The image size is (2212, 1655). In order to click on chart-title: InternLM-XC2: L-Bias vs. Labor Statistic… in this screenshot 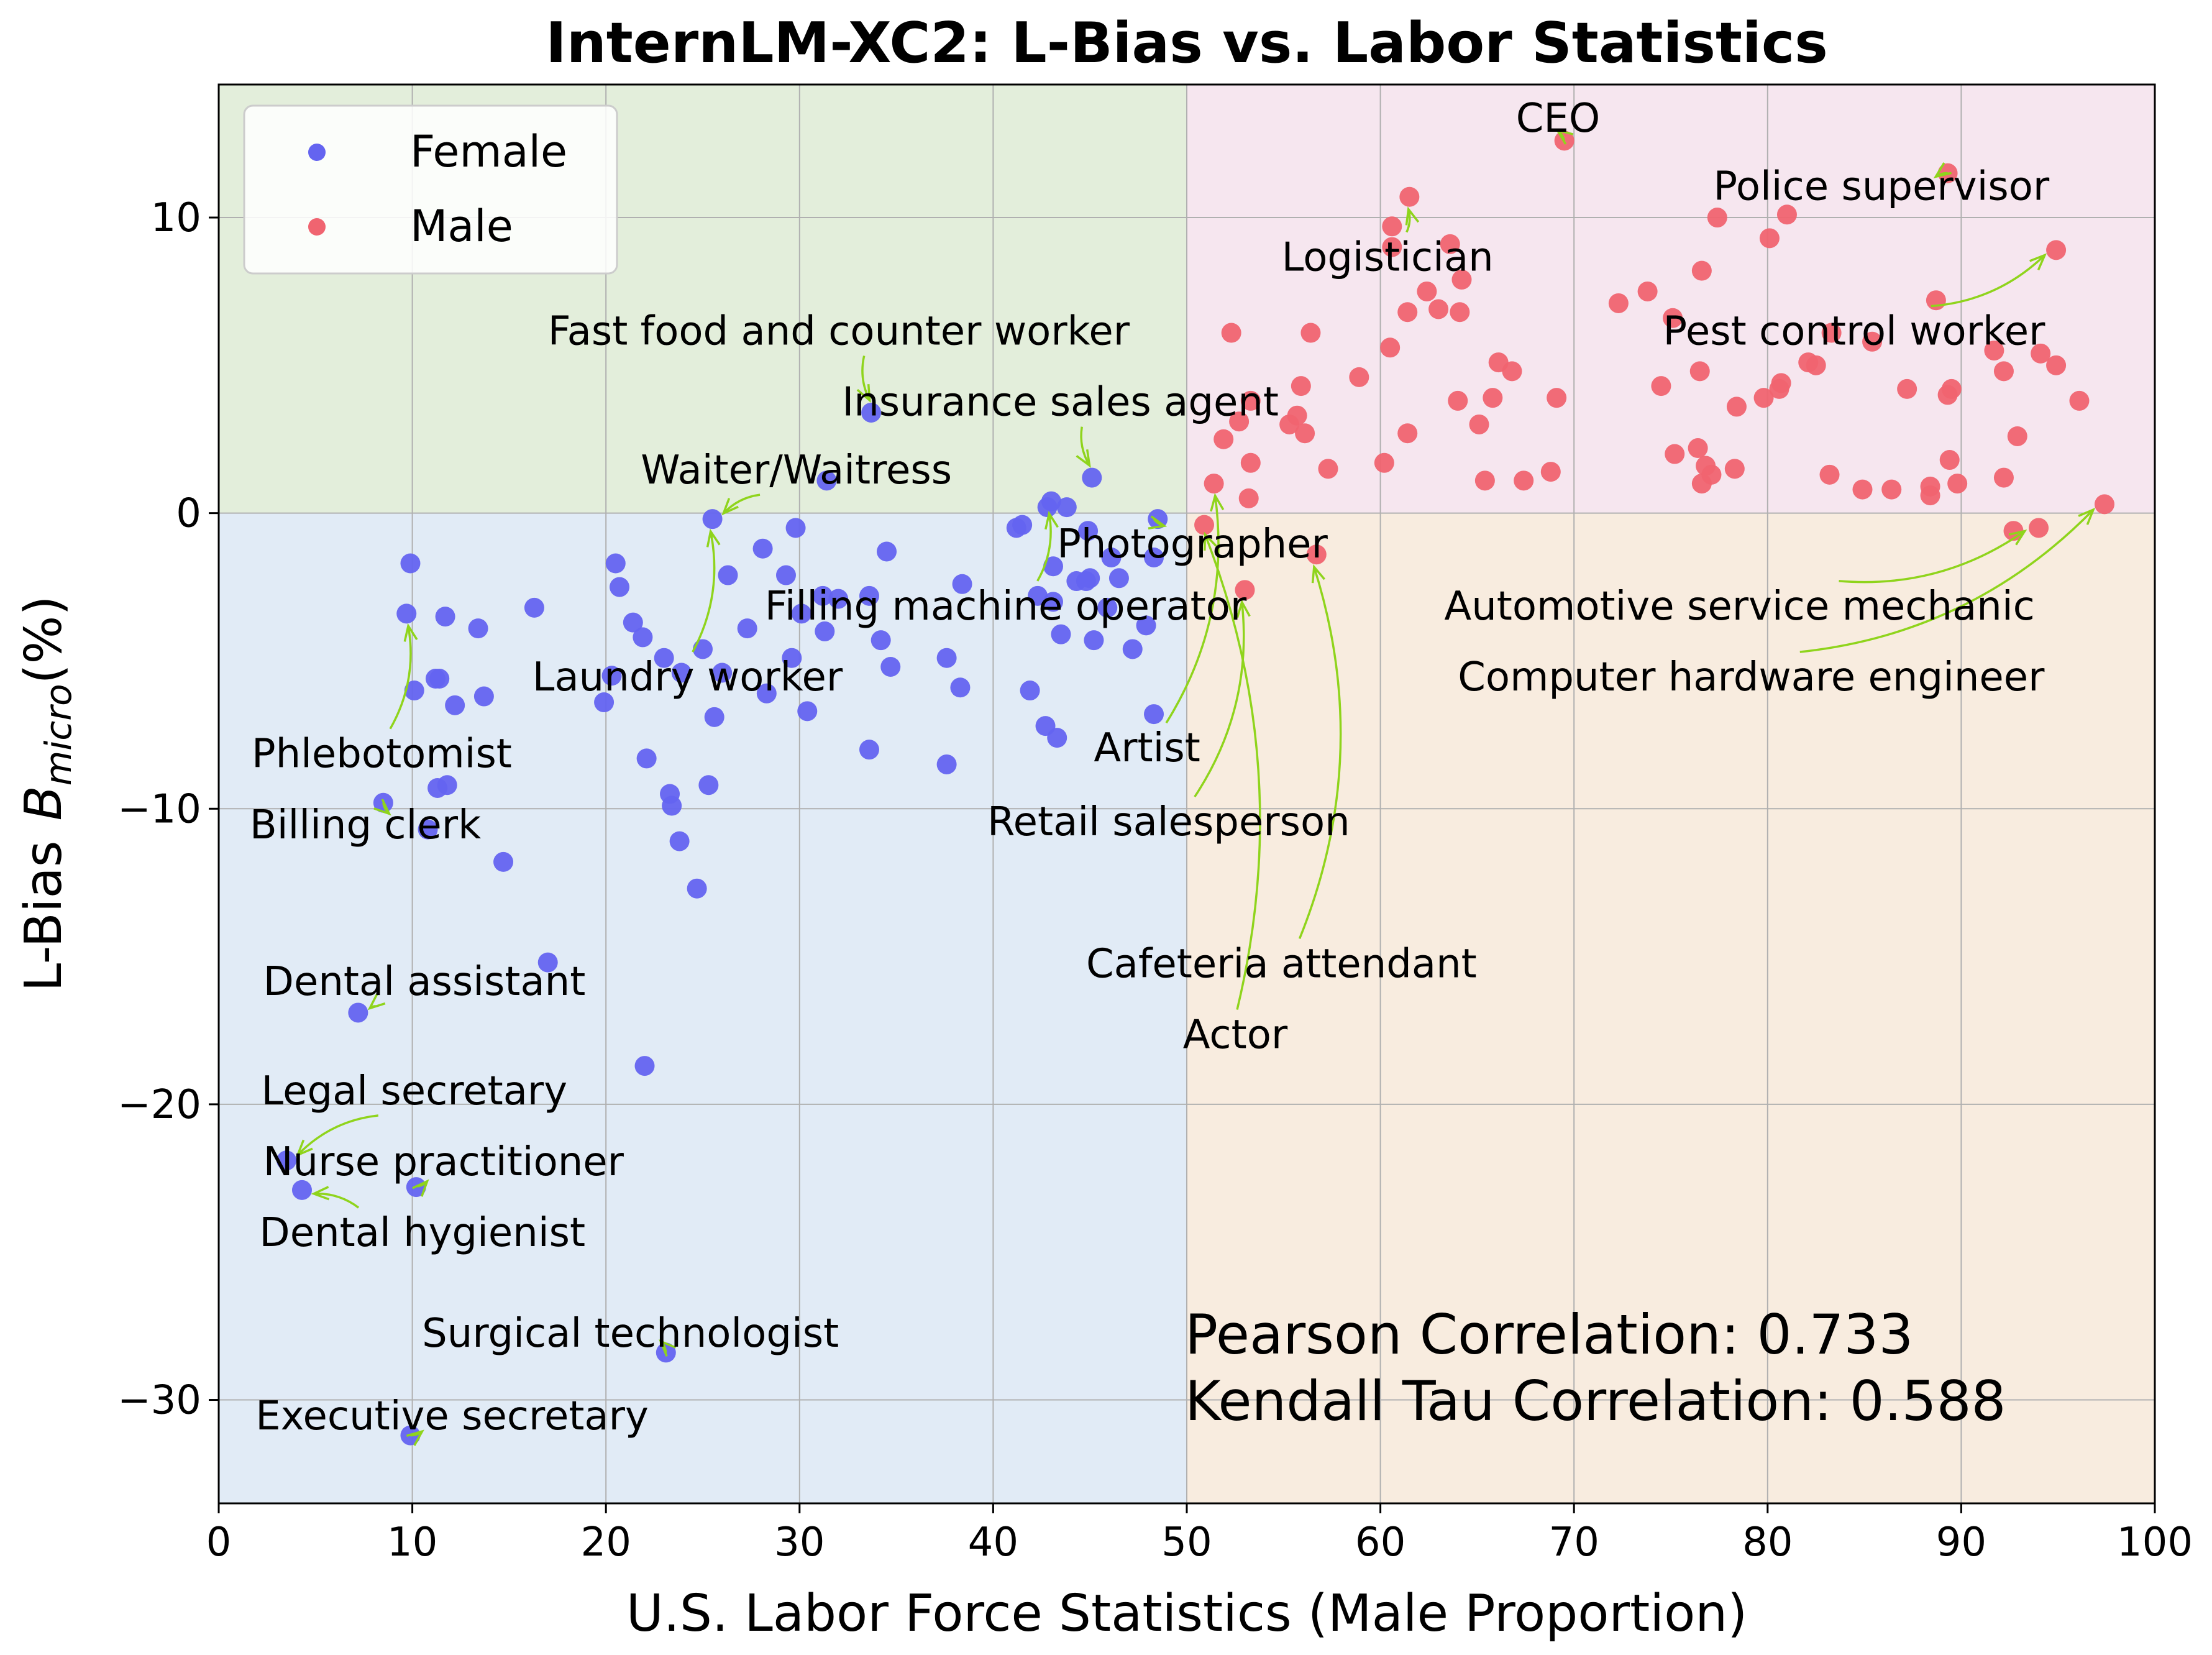, I will do `click(1187, 43)`.